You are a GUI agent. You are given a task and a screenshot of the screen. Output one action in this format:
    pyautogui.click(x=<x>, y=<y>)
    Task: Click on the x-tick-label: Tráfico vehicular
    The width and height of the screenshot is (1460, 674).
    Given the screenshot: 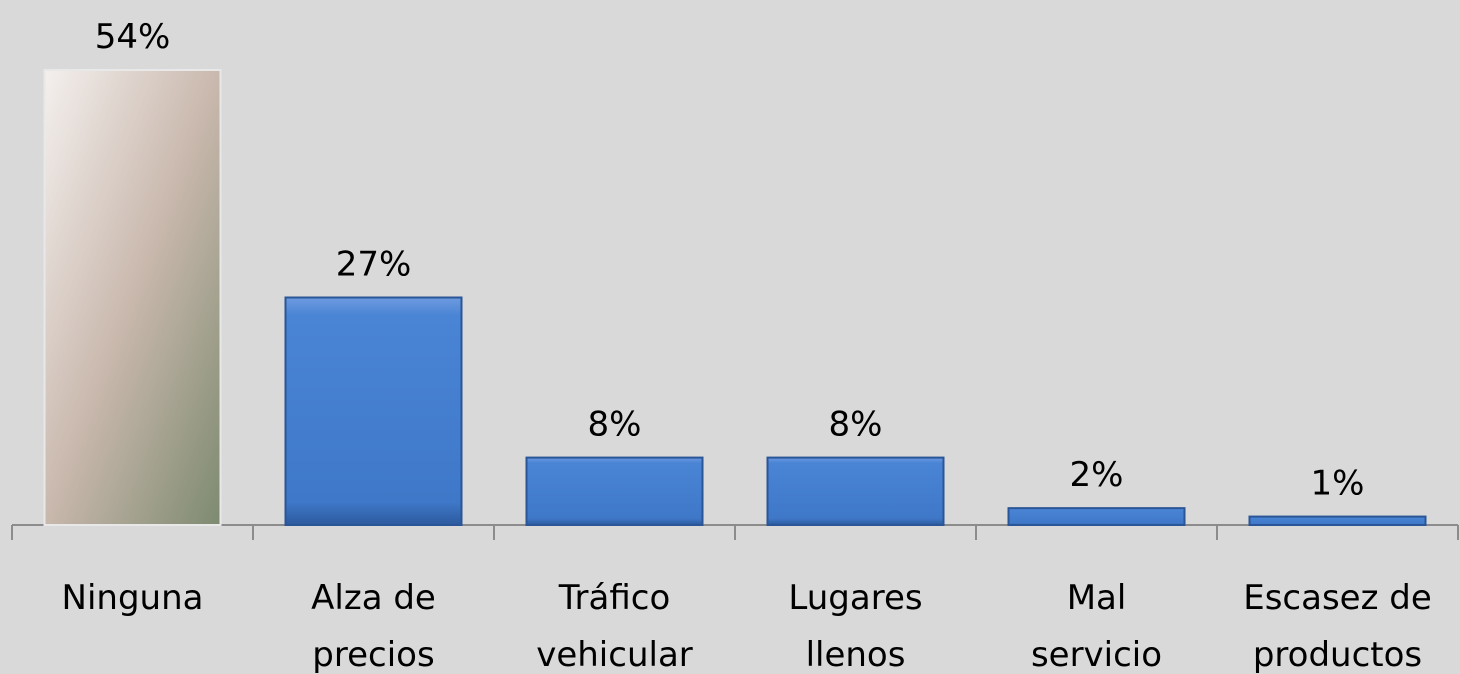 What is the action you would take?
    pyautogui.click(x=614, y=626)
    